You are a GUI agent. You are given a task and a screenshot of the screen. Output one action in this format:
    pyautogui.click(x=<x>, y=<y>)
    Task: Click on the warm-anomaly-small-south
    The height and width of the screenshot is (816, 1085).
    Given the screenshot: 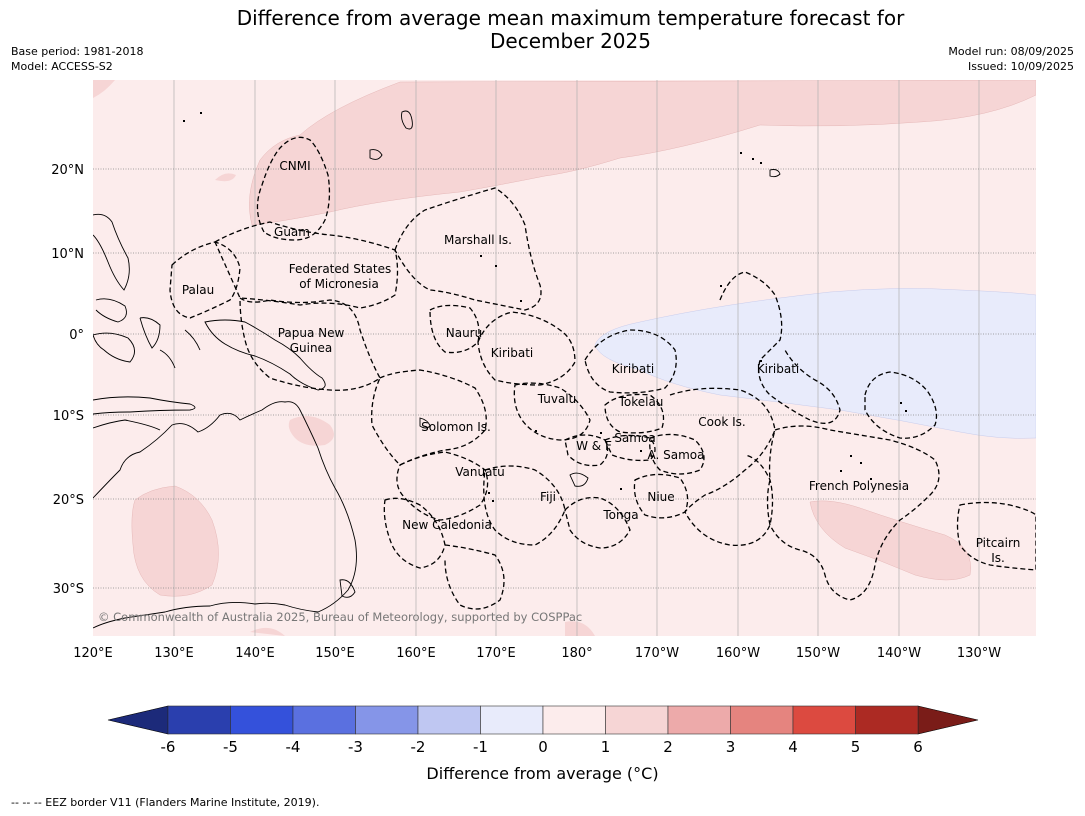 What is the action you would take?
    pyautogui.click(x=267, y=631)
    